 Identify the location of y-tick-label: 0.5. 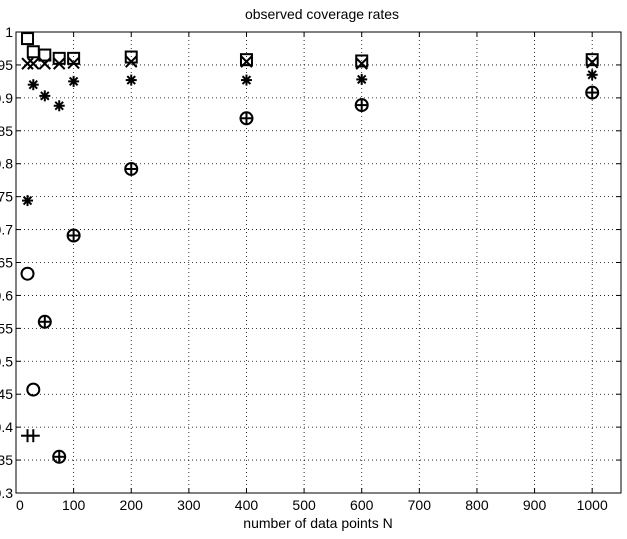
(6, 361).